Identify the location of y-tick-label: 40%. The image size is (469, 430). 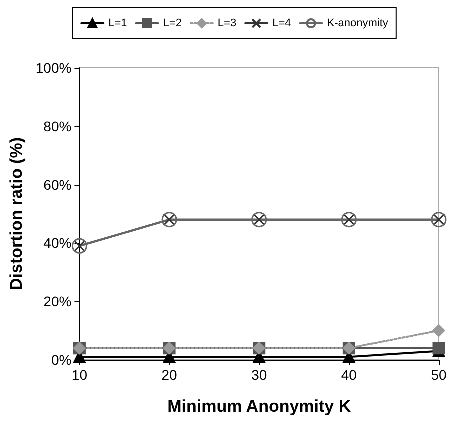
(58, 243).